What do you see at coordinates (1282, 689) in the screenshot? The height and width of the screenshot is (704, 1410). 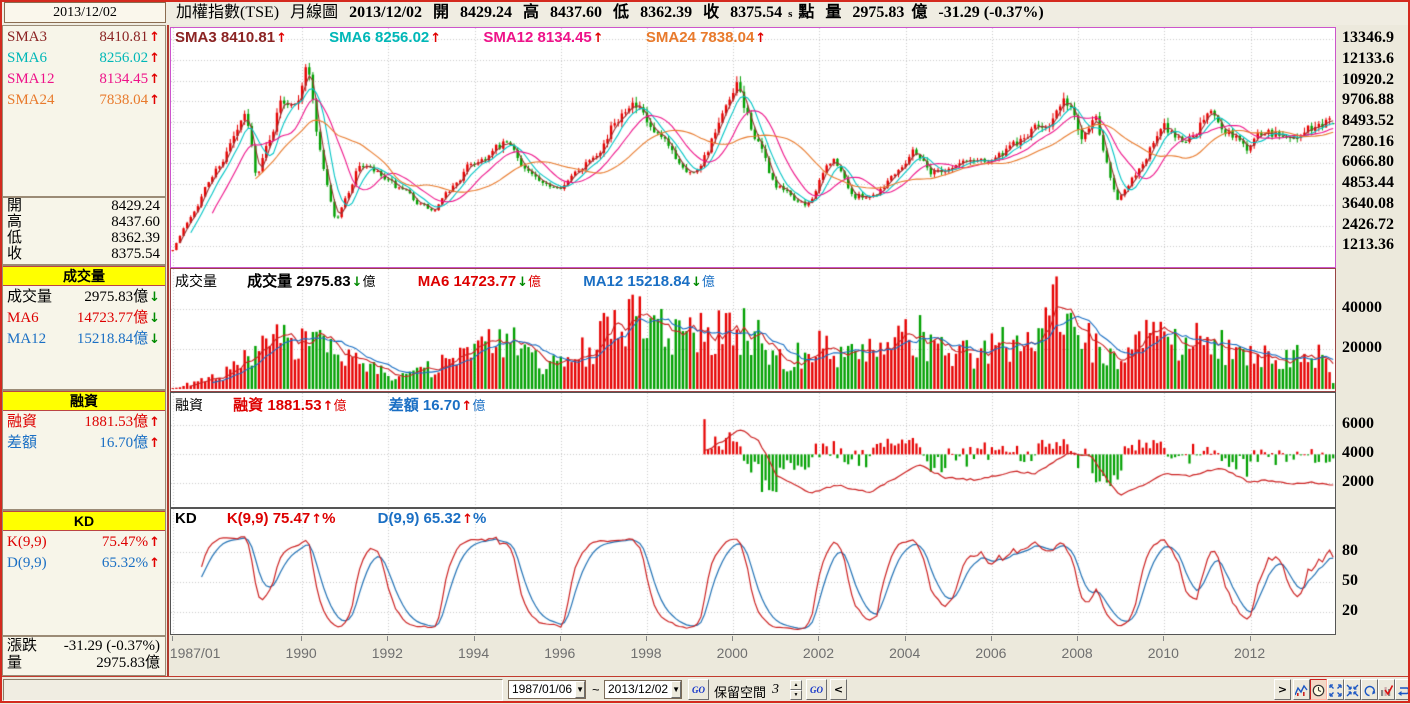 I see `scroll-right-button: >` at bounding box center [1282, 689].